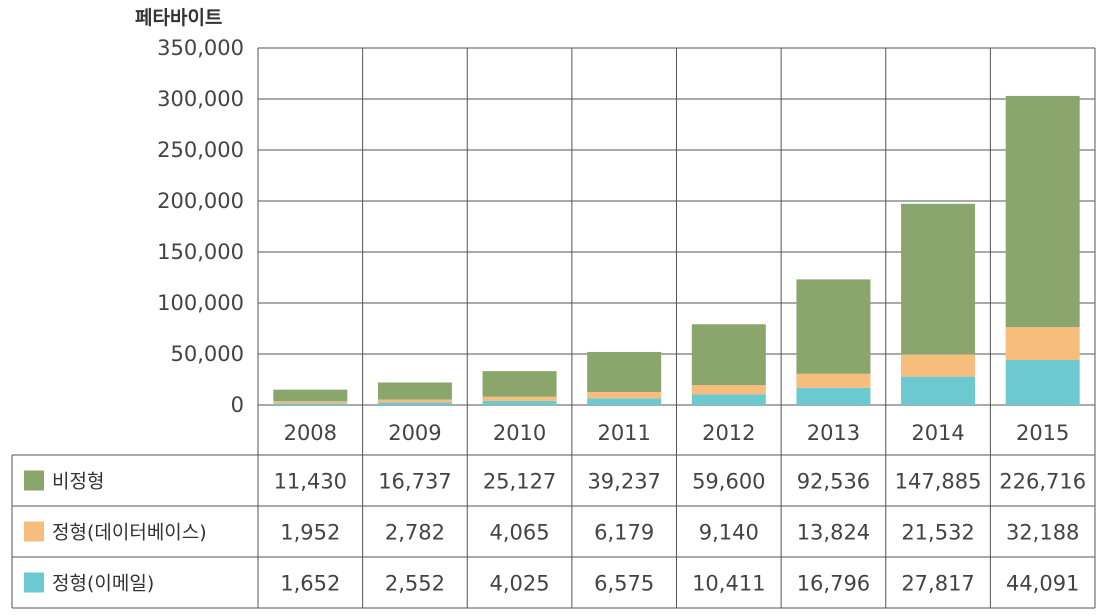 This screenshot has height=615, width=1103. Describe the element at coordinates (415, 584) in the screenshot. I see `data-label: 2,552` at that location.